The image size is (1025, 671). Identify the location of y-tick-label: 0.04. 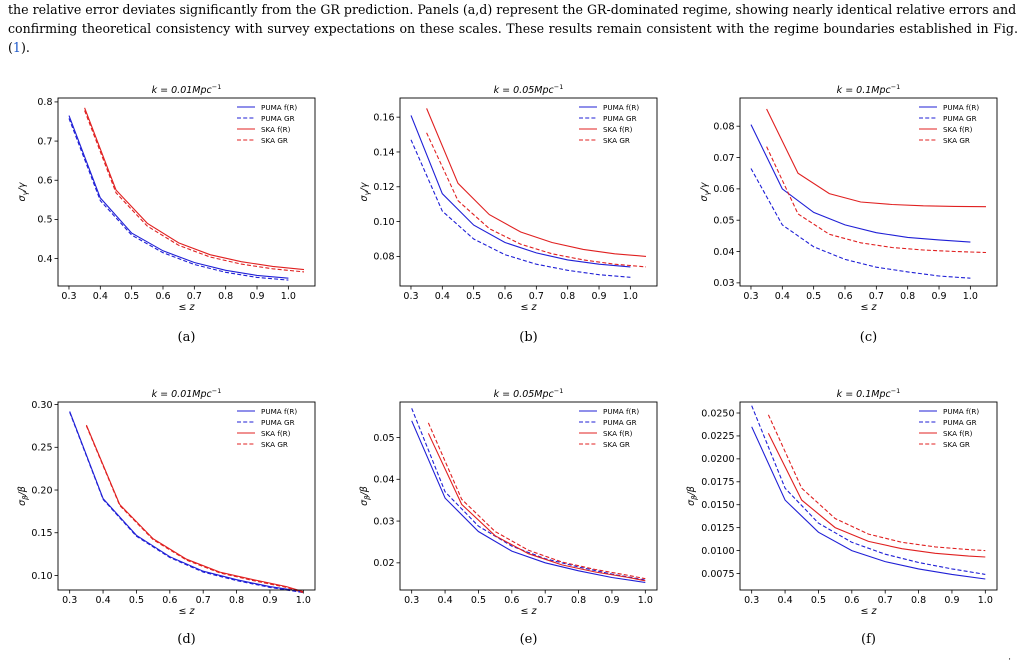
(723, 252).